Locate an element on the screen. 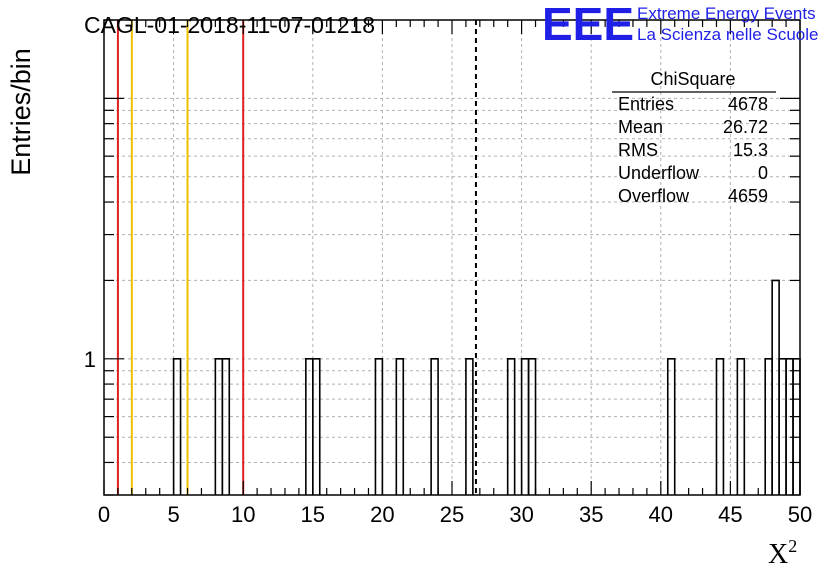 This screenshot has height=572, width=836. stats-value-entries: 4678 is located at coordinates (748, 104).